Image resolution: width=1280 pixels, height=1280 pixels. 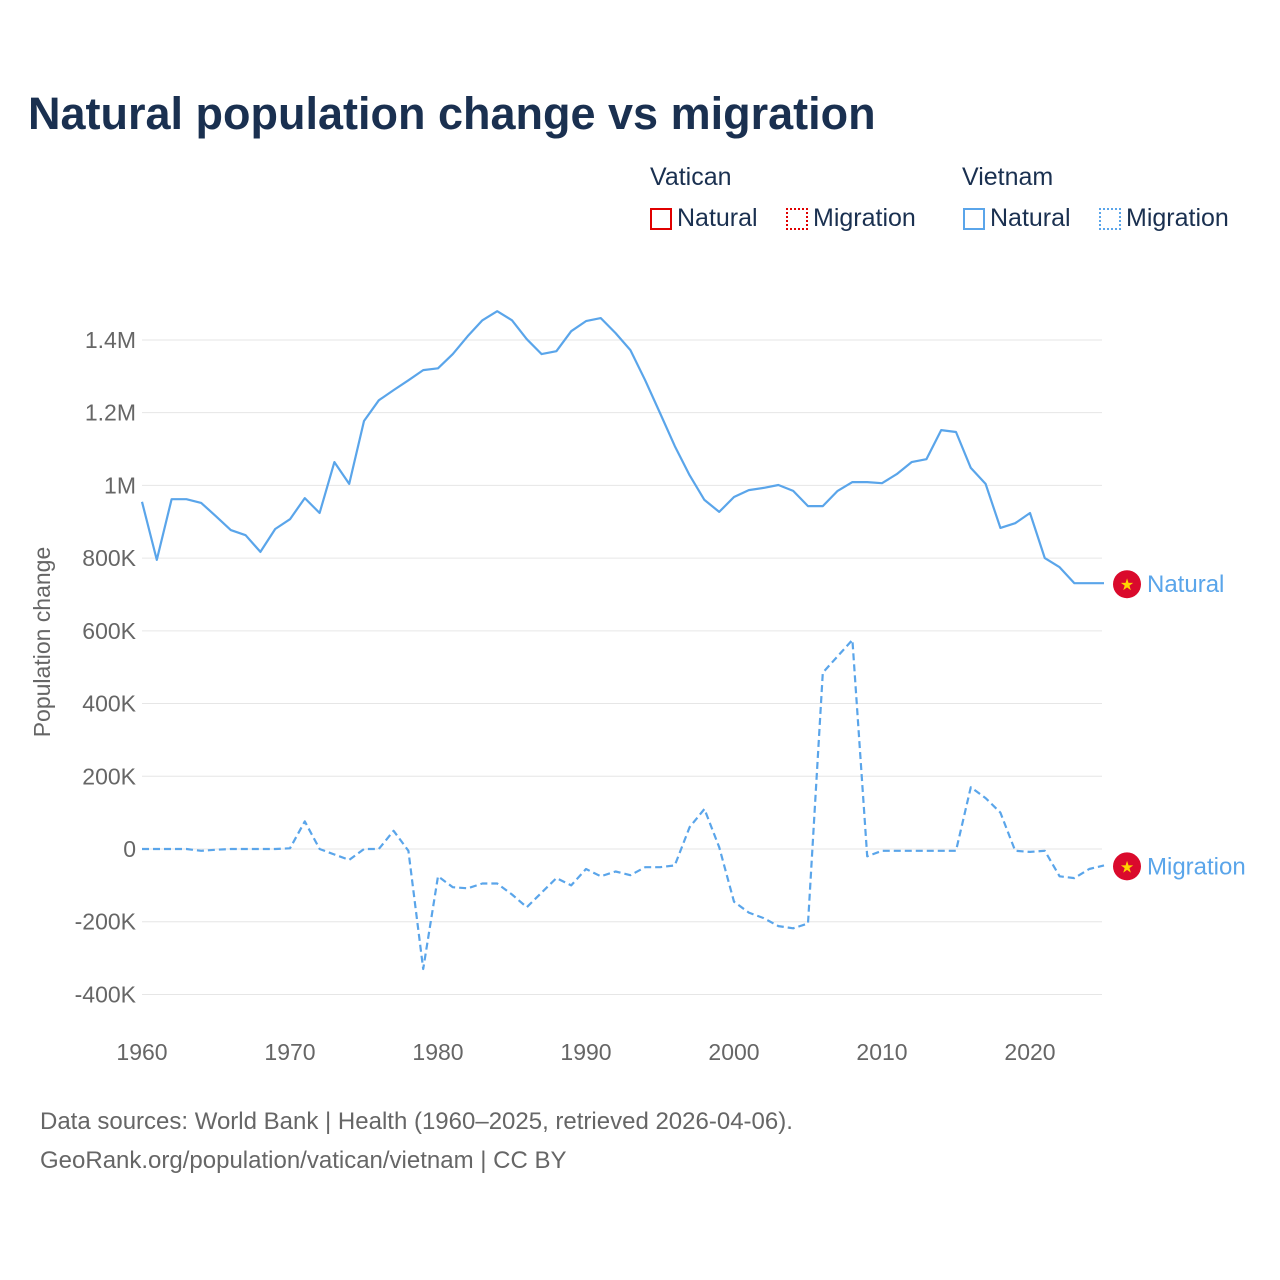 I want to click on x-tick-label: 2010, so click(x=881, y=1052).